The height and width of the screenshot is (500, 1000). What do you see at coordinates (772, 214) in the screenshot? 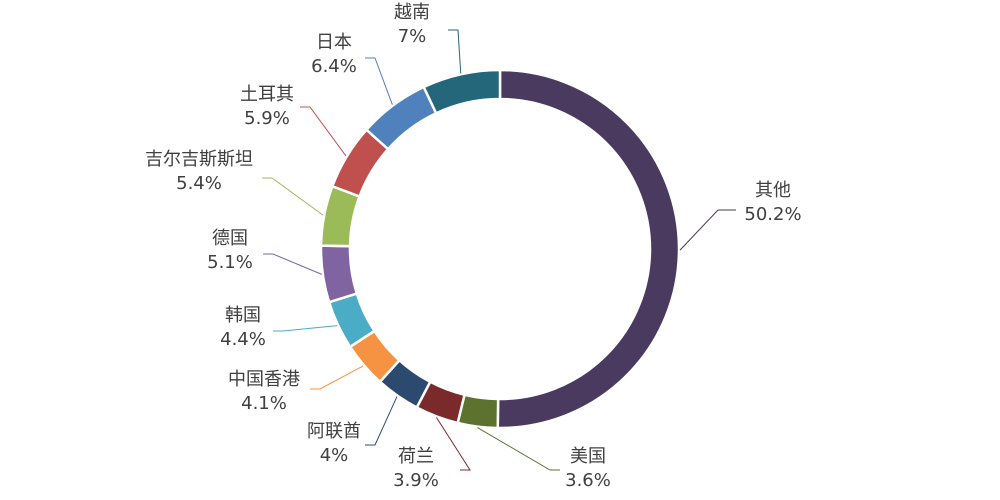
I see `slice-value-label-0: 50.2%` at bounding box center [772, 214].